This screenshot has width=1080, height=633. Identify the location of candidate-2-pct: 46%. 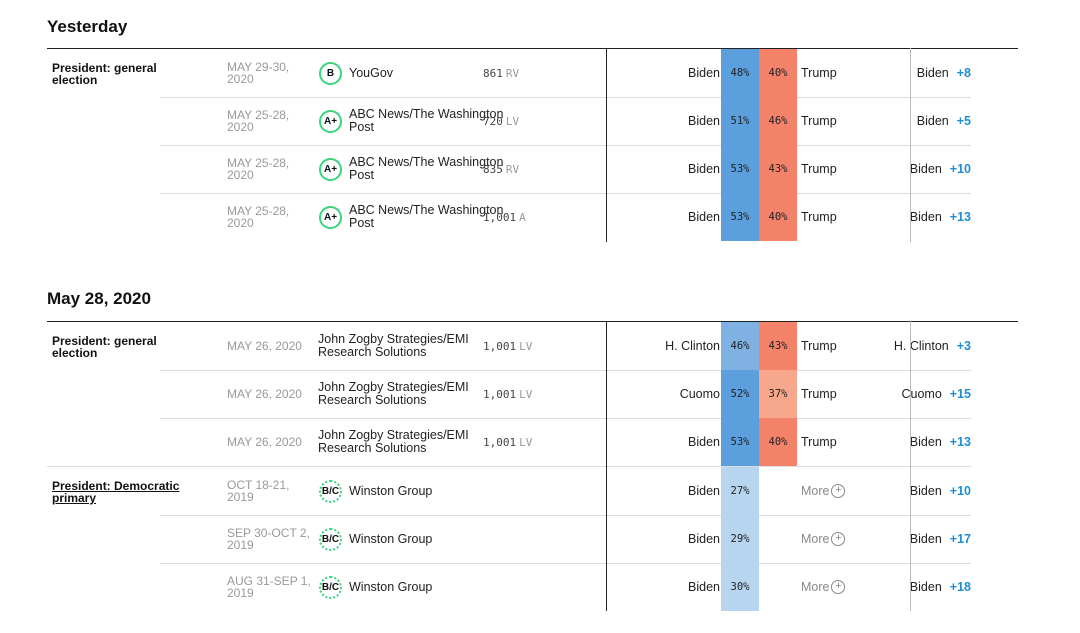
(778, 121).